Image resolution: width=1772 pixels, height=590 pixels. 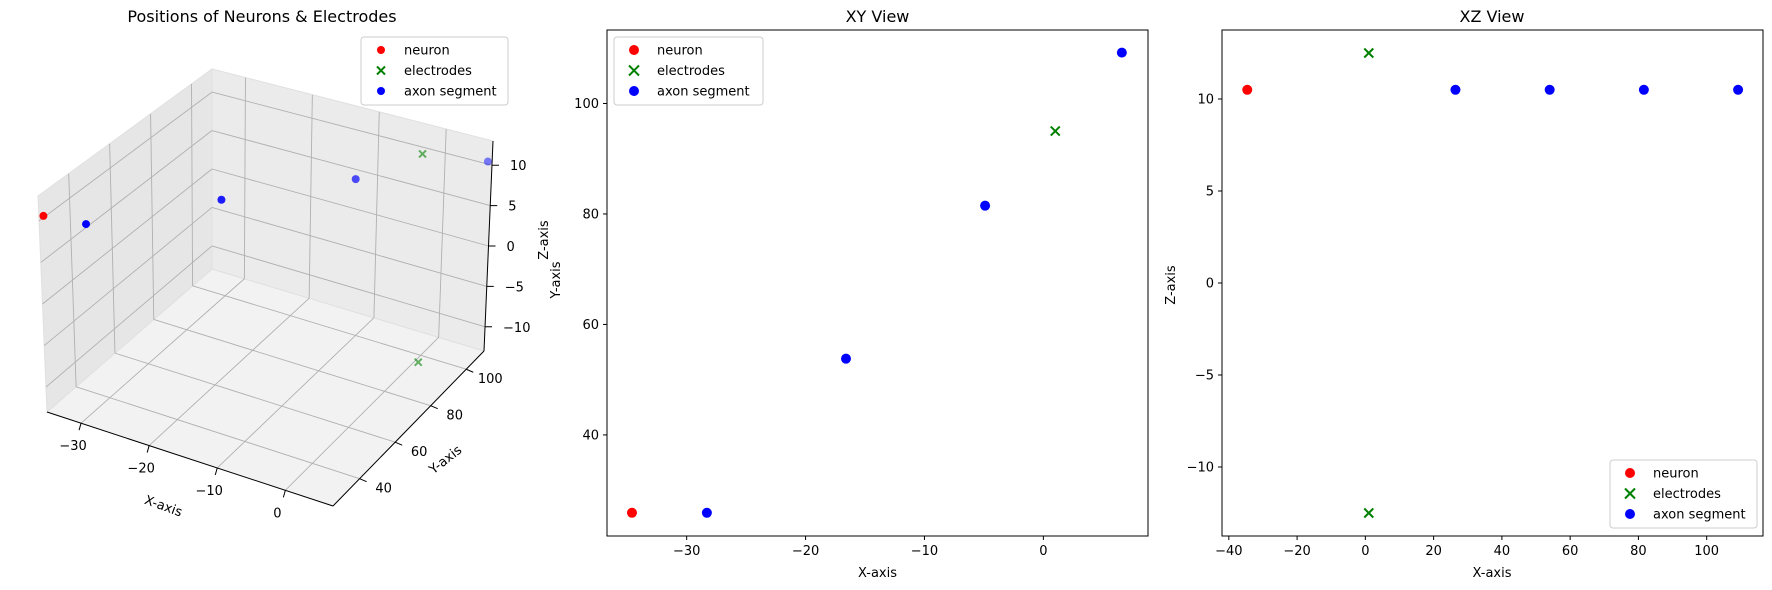 What do you see at coordinates (454, 416) in the screenshot?
I see `tick-label: 80` at bounding box center [454, 416].